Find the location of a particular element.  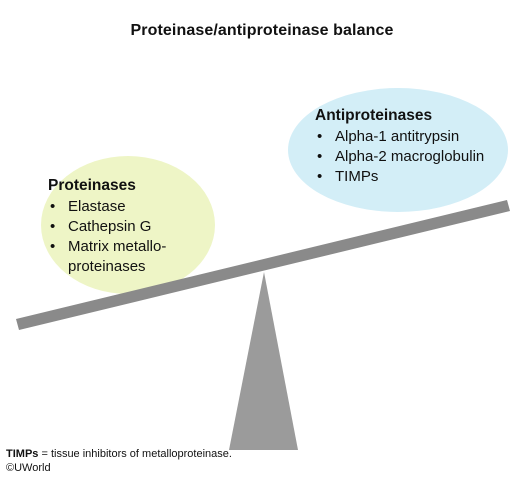

antiproteinase-item-alpha2: Alpha-2 macroglobulin is located at coordinates (415, 157).